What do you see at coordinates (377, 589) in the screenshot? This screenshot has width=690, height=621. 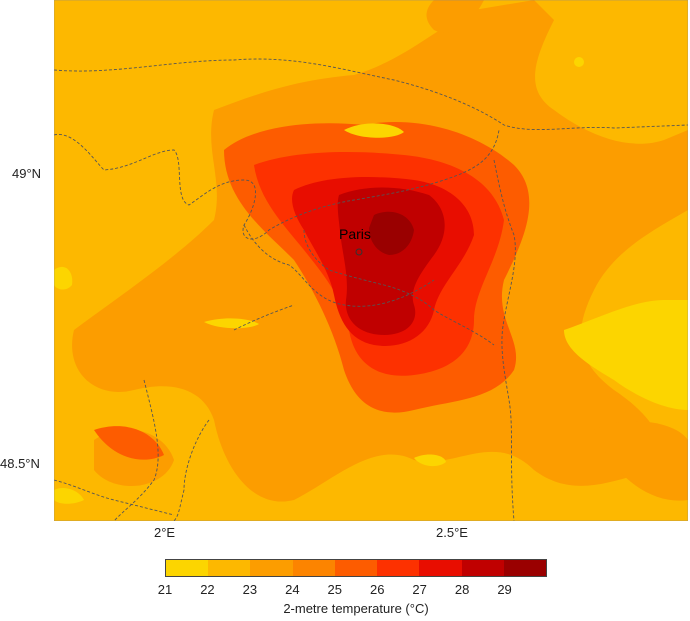 I see `colorbar-tick-label: 26` at bounding box center [377, 589].